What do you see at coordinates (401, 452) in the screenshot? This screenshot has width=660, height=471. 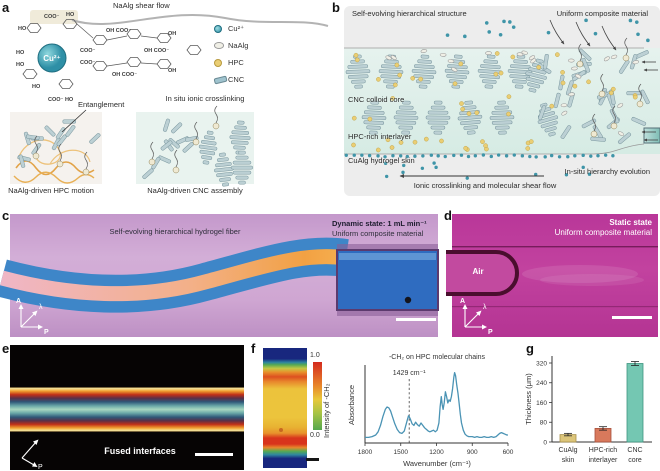 I see `x-tick-label: 1500` at bounding box center [401, 452].